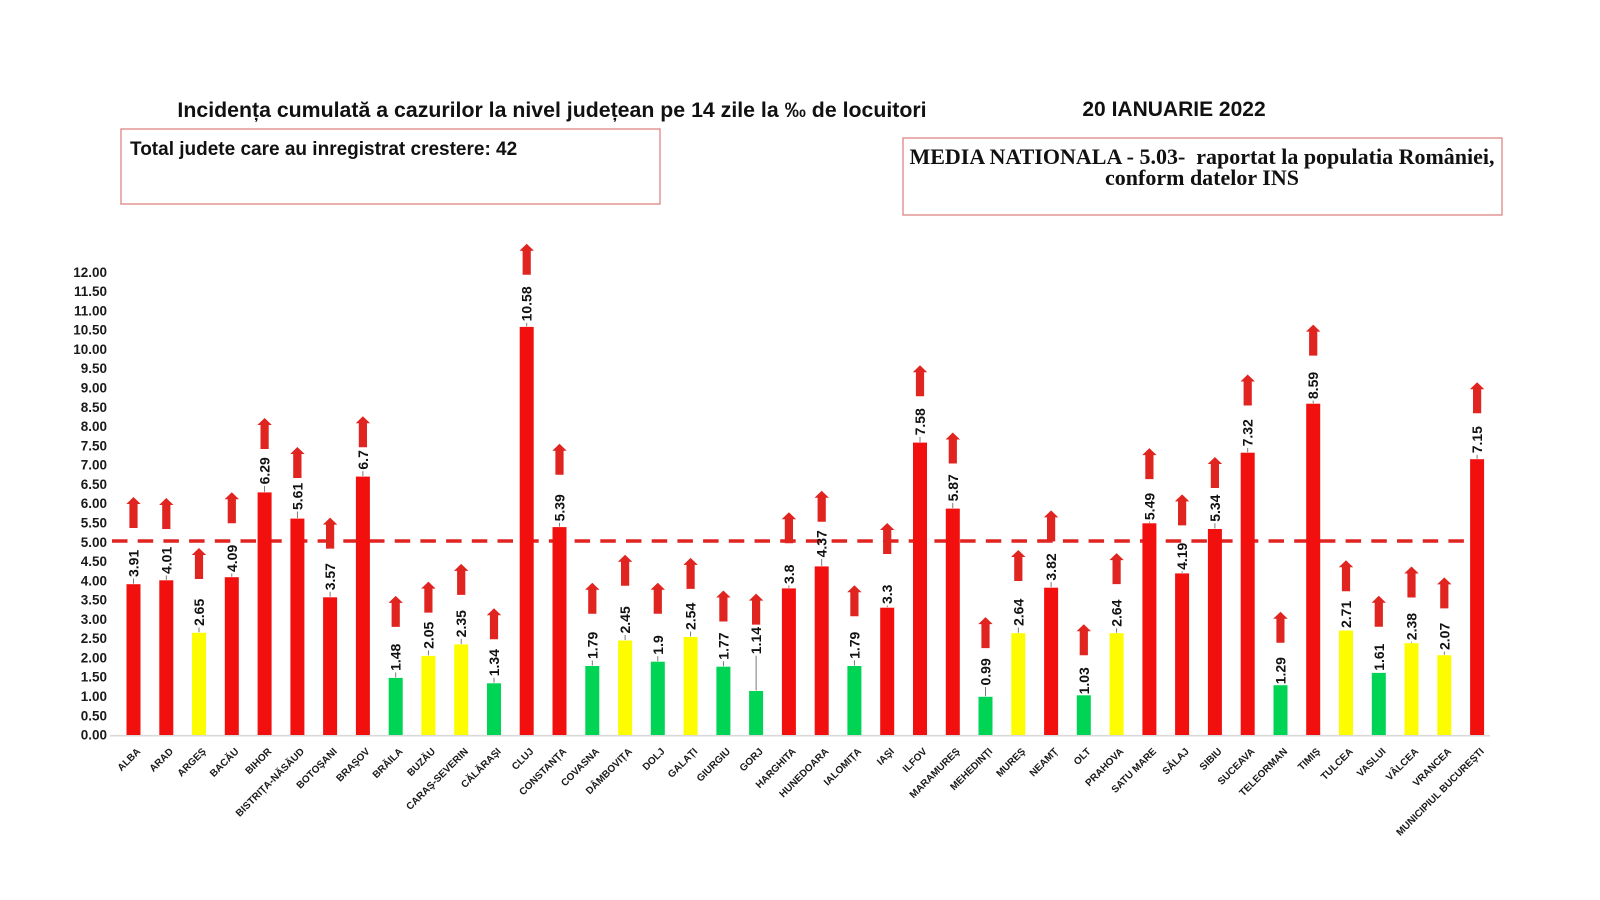 The height and width of the screenshot is (900, 1600). I want to click on svg-text: 10.58, so click(527, 303).